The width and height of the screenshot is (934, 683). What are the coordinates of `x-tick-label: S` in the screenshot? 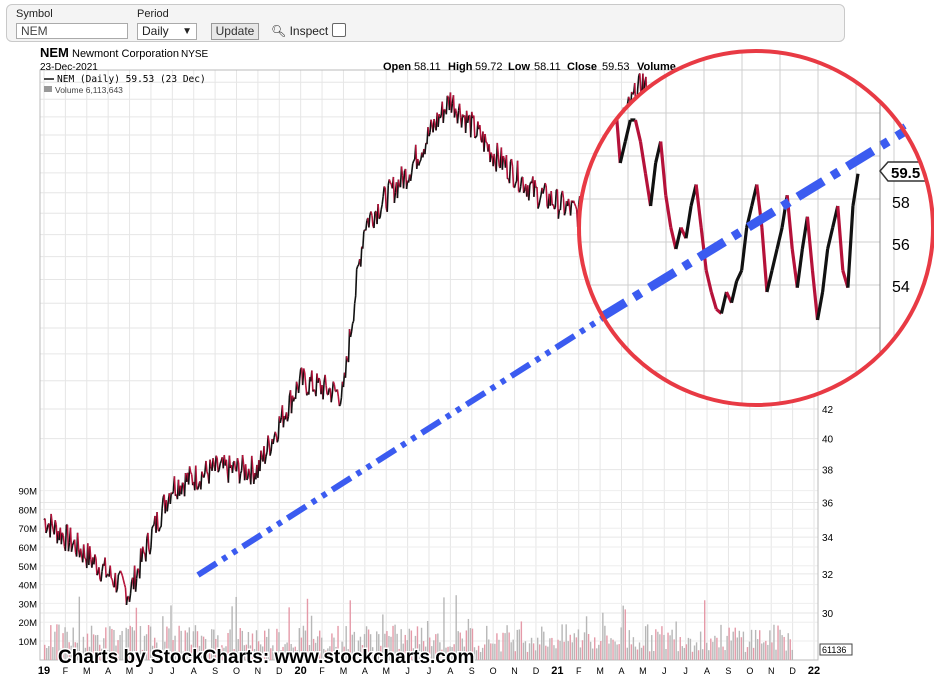 It's located at (472, 671).